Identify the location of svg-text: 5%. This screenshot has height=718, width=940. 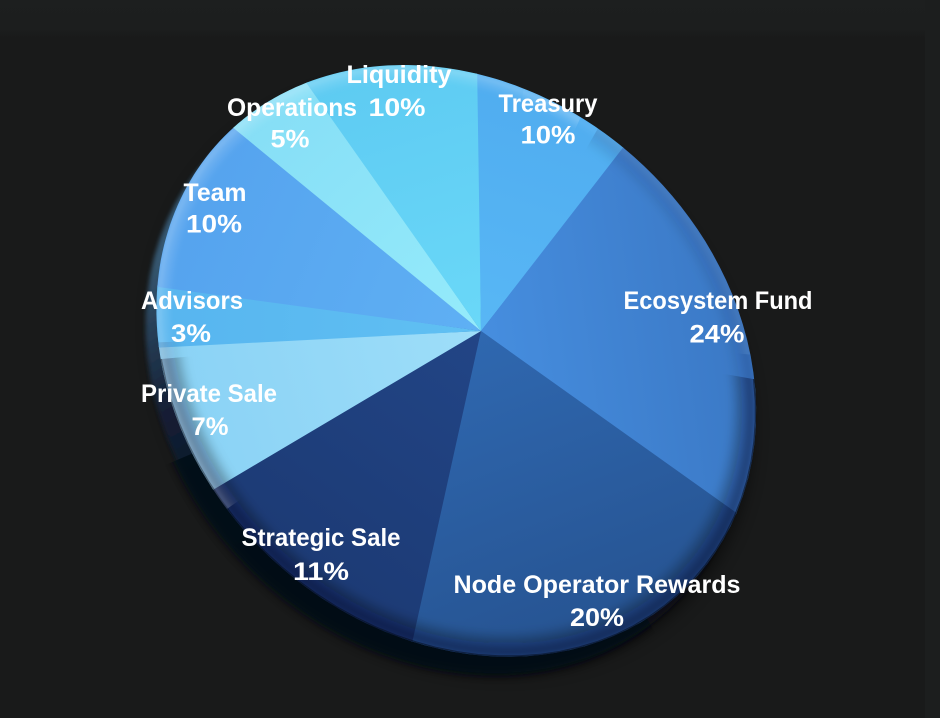
(290, 140).